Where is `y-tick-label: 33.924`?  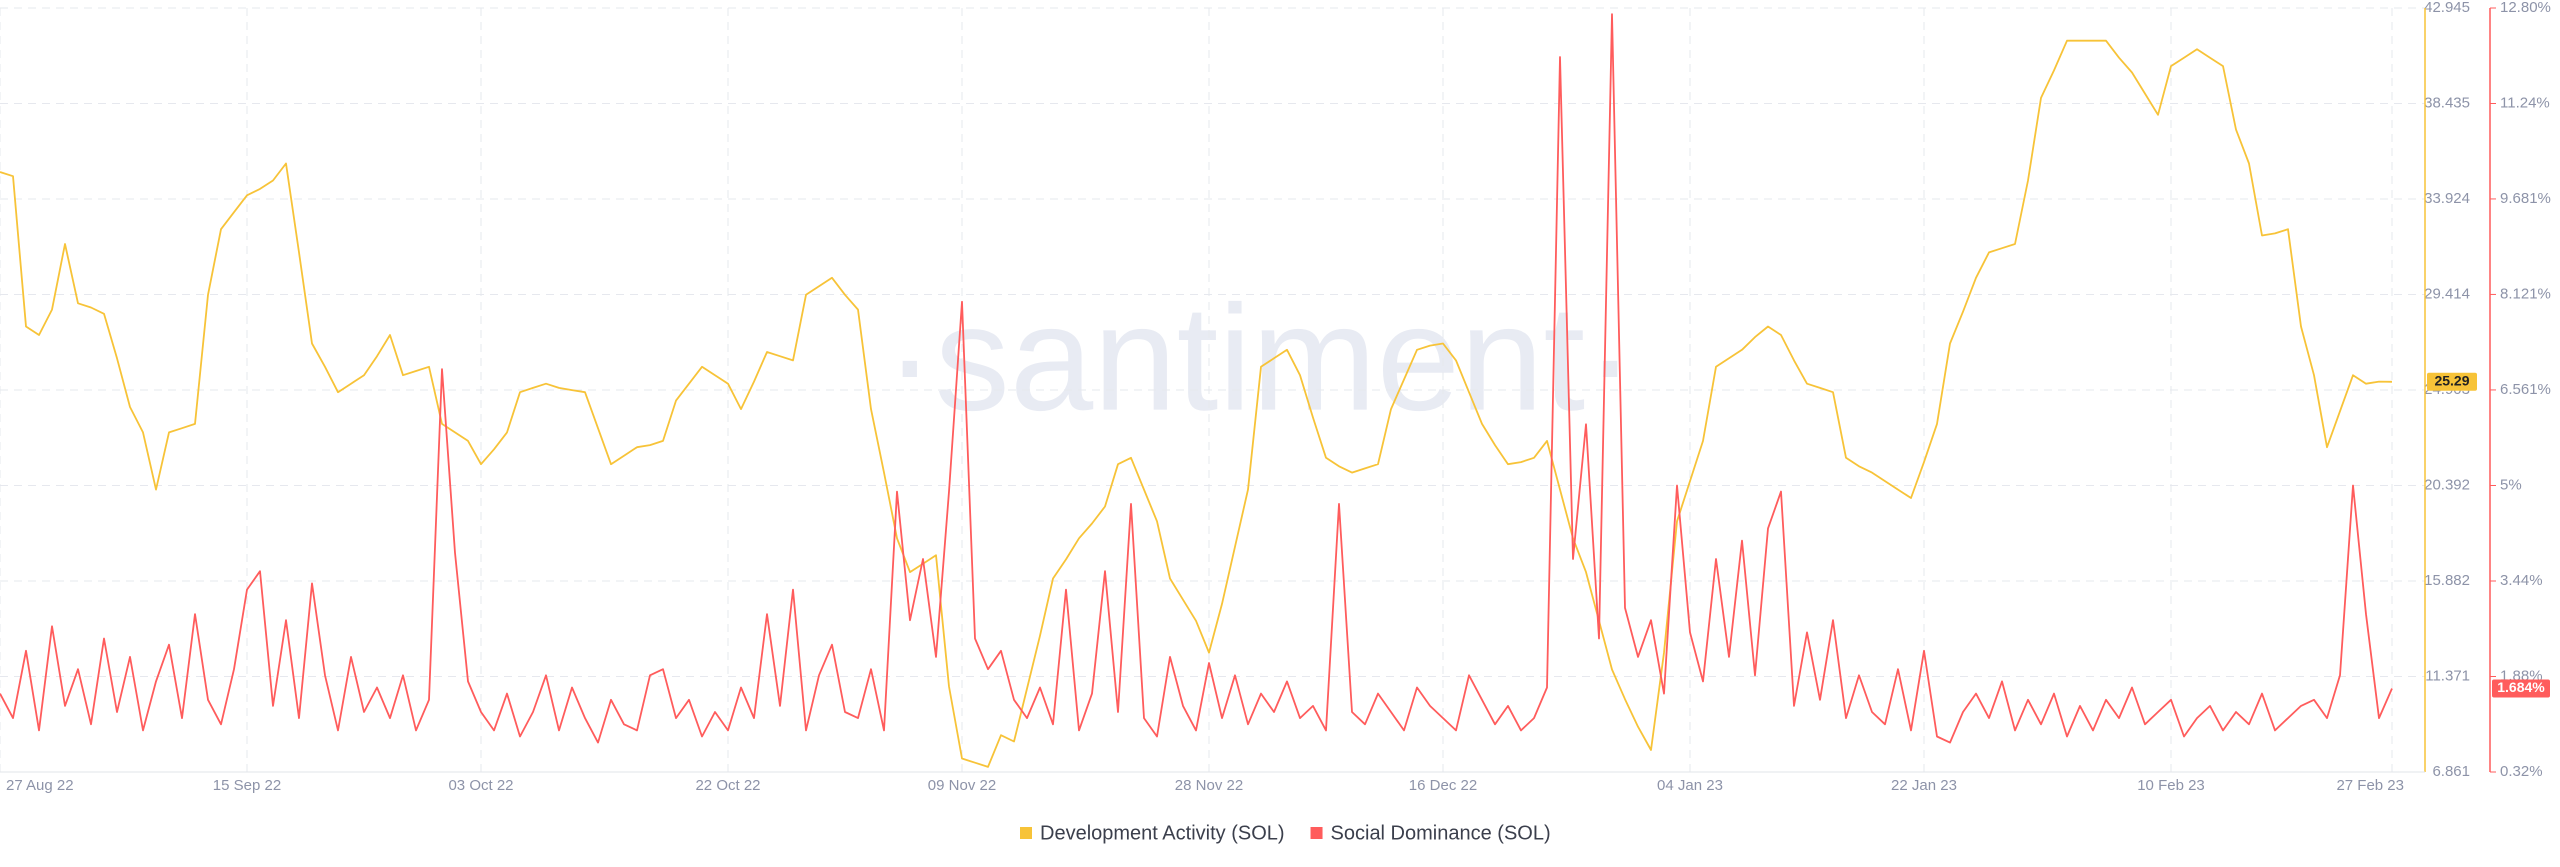 y-tick-label: 33.924 is located at coordinates (2447, 198).